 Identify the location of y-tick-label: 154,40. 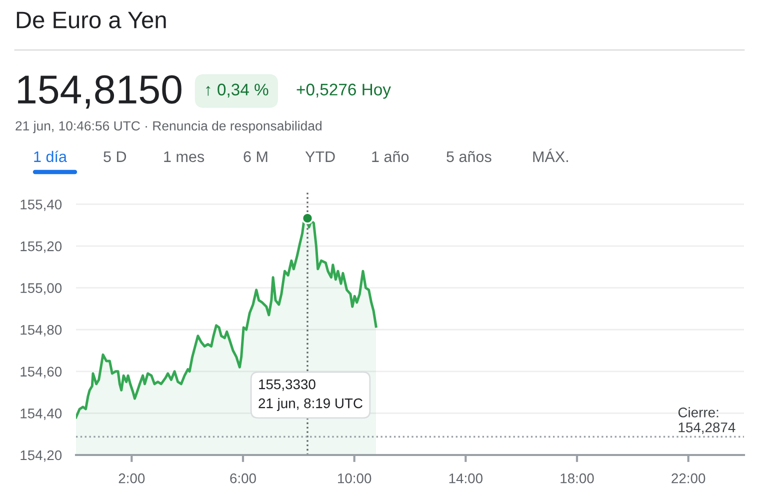
(41, 414).